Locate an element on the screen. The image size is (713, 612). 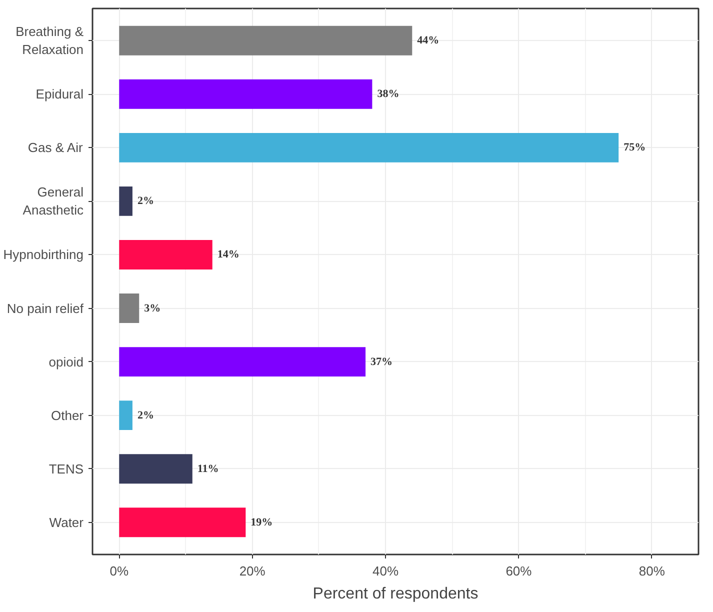
data-label: 75% is located at coordinates (635, 148).